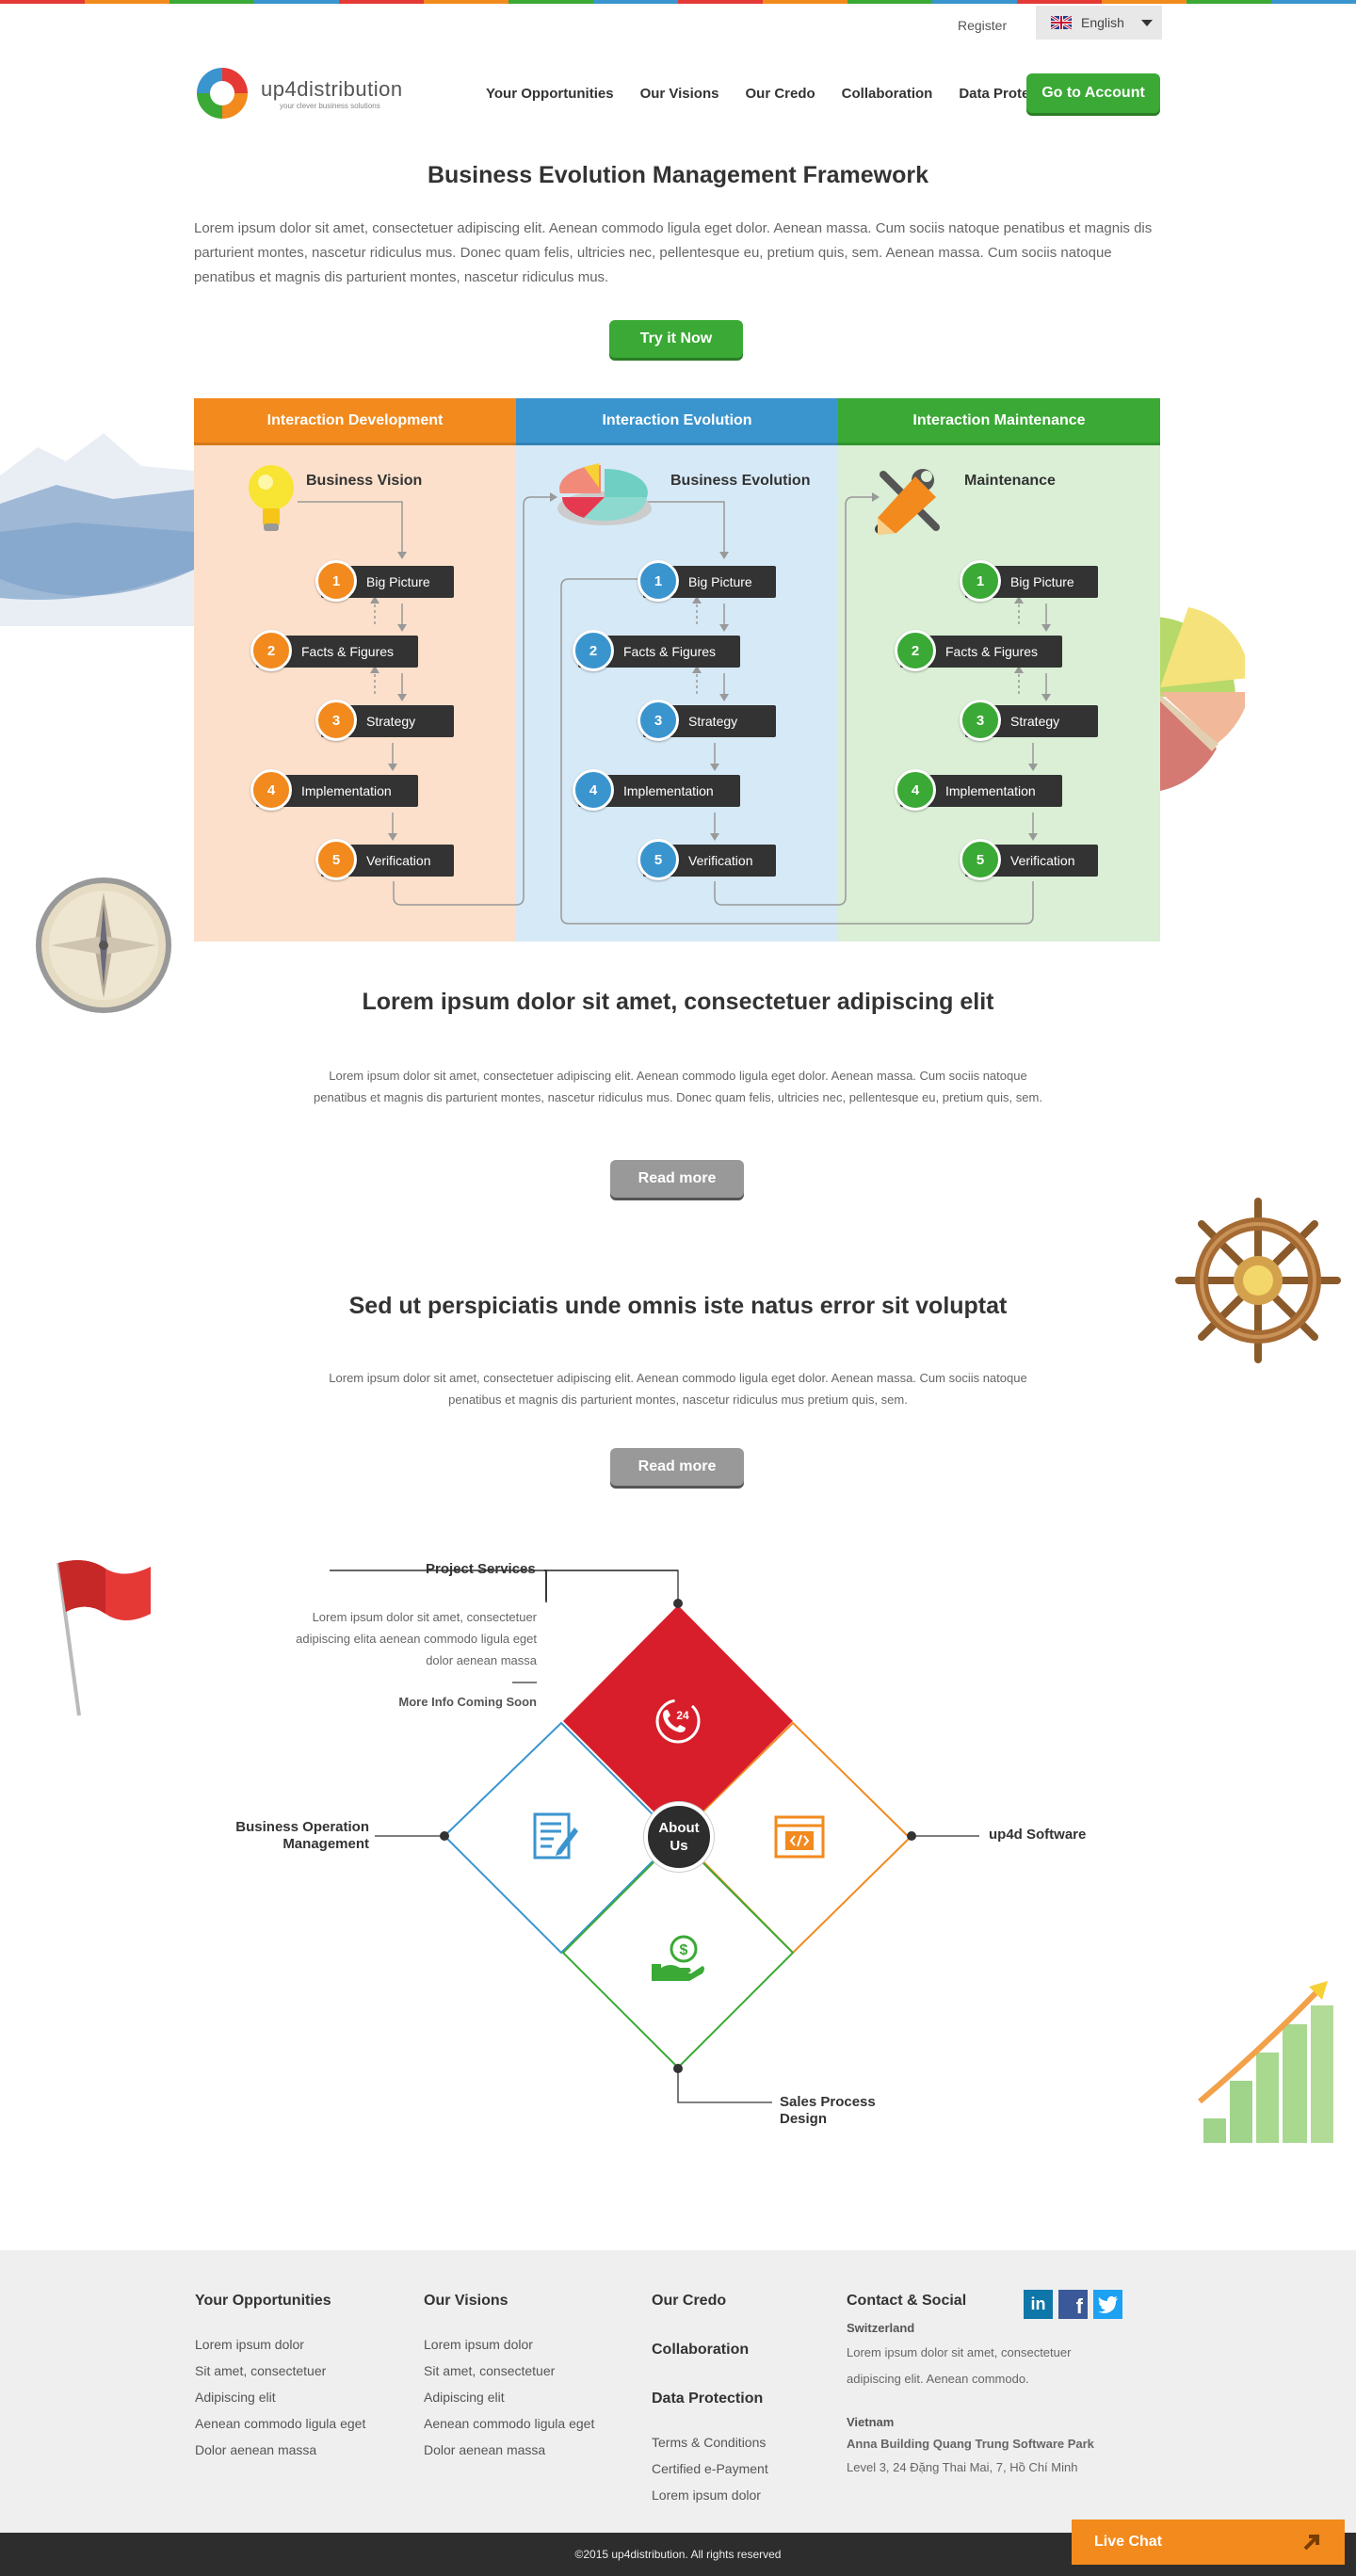 The width and height of the screenshot is (1356, 2576). I want to click on try-it-now-button: Try it Now, so click(676, 339).